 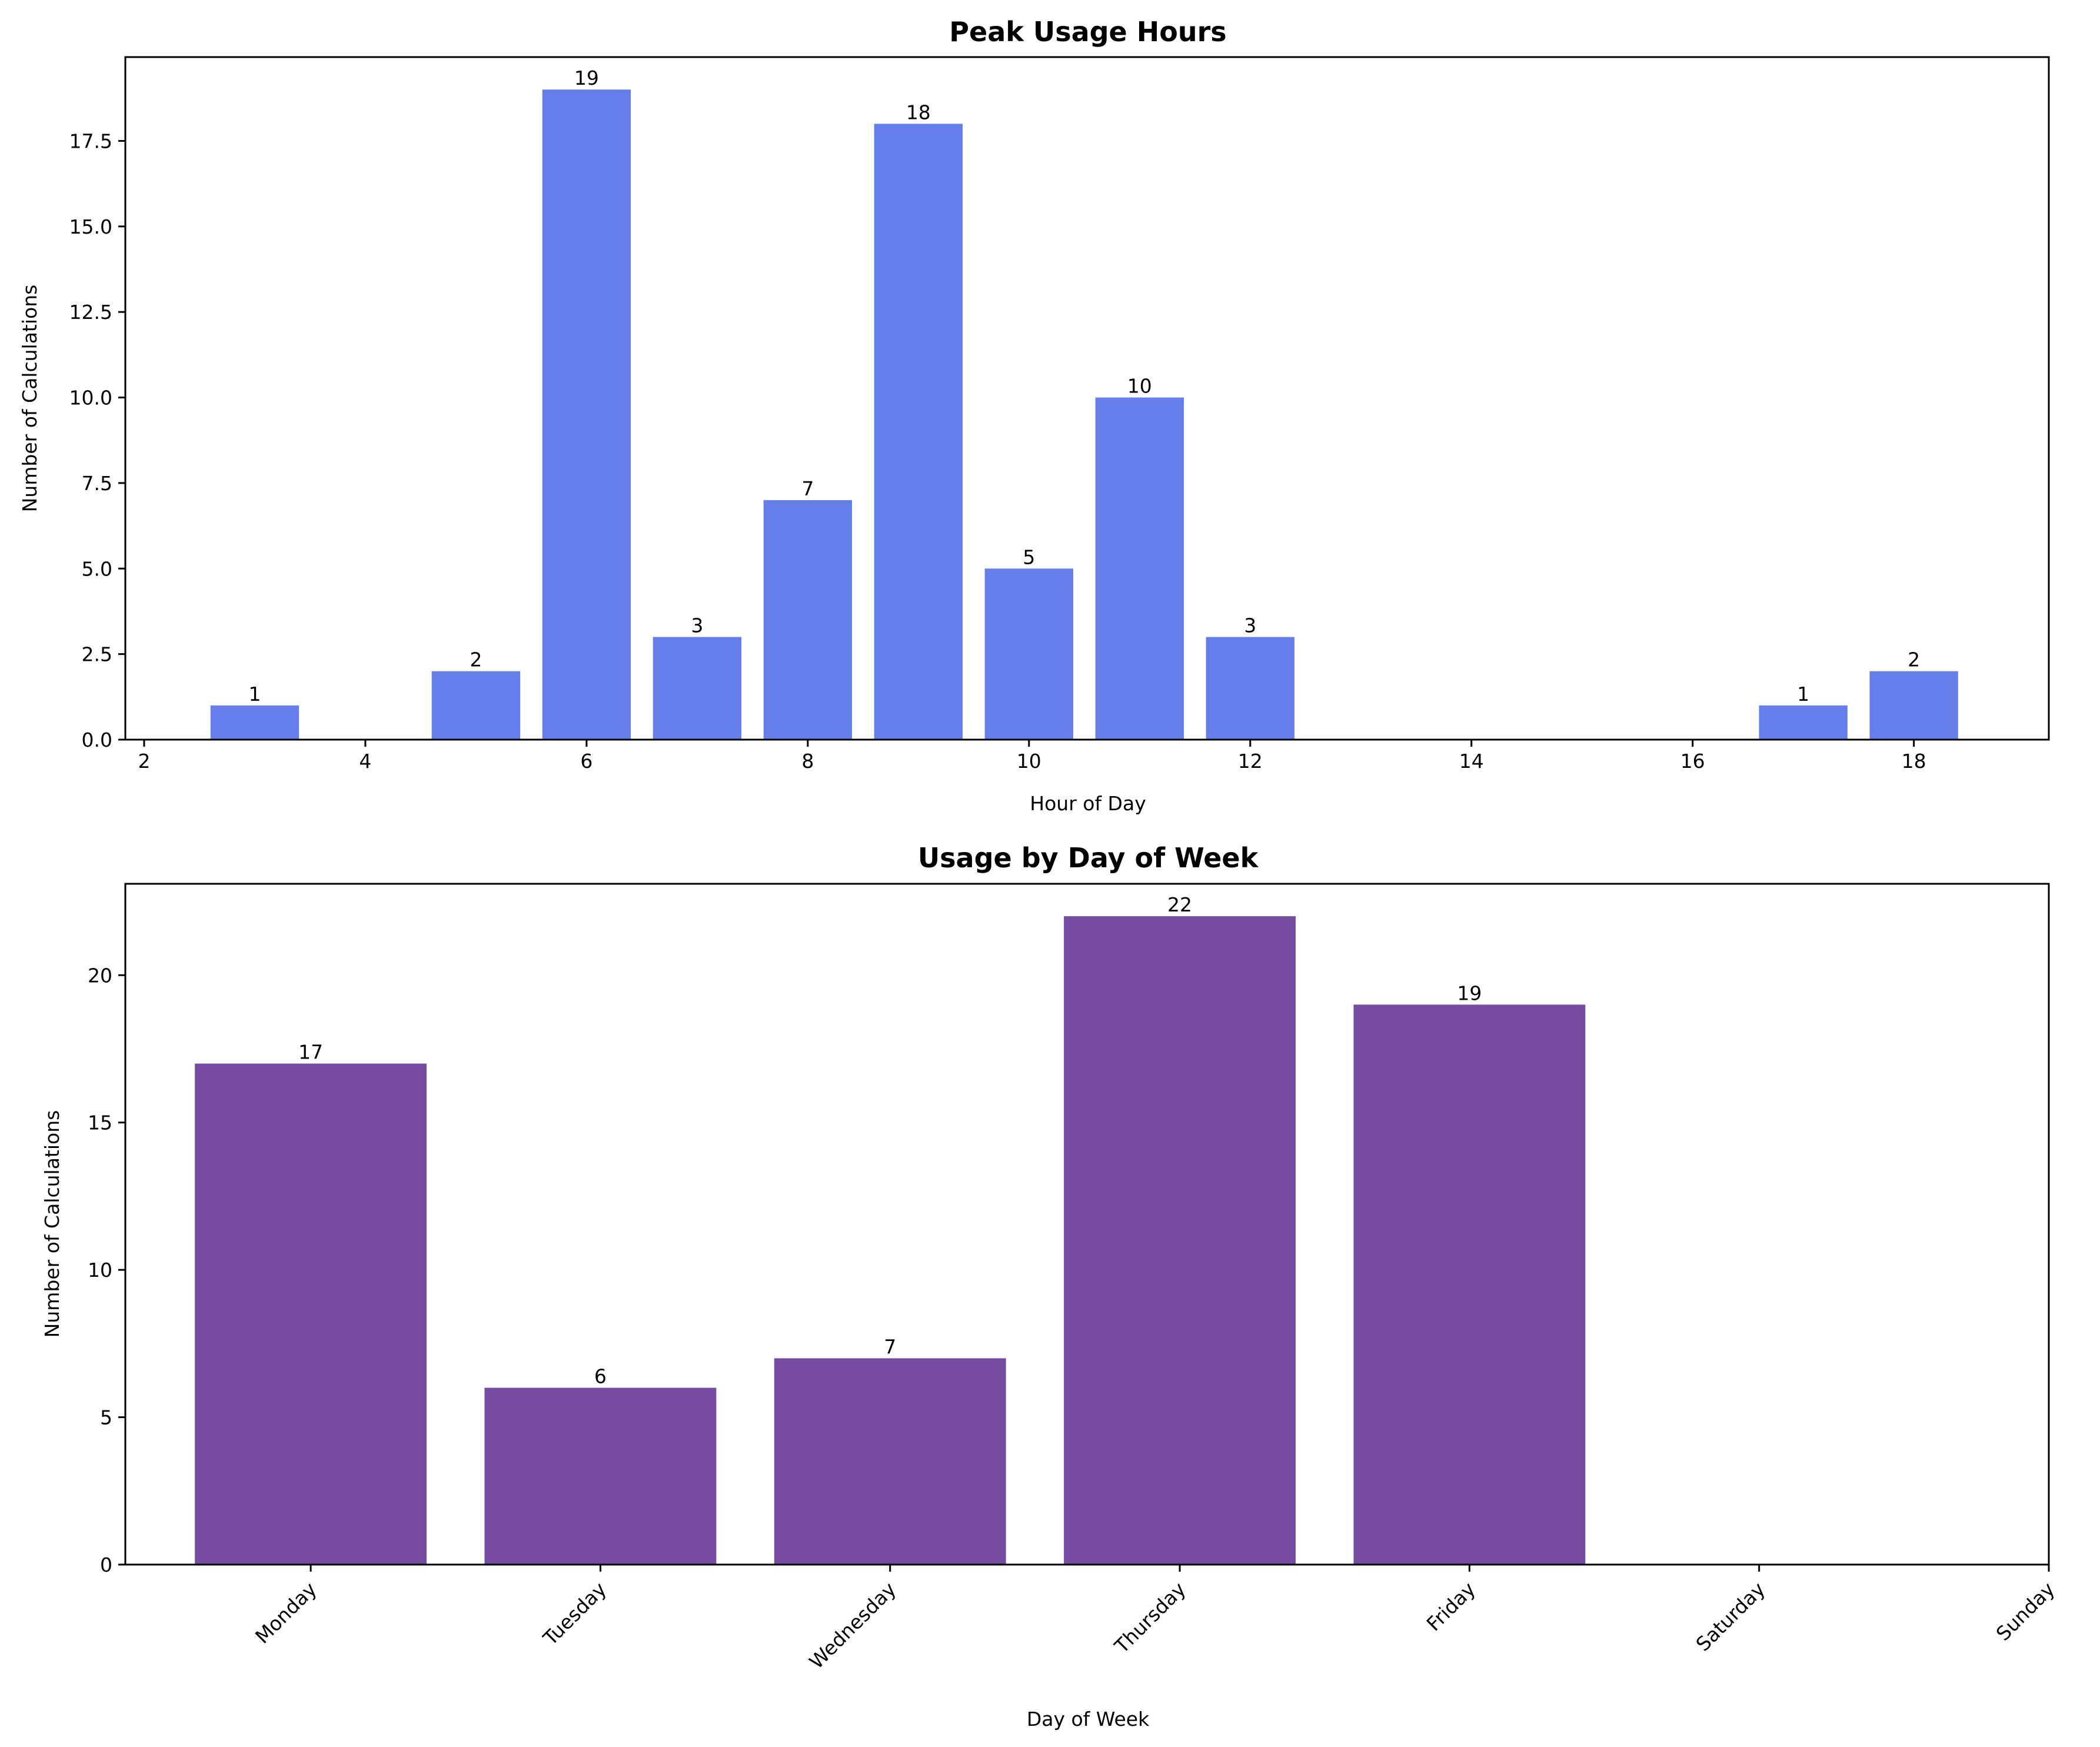 I want to click on chart1-x-tick-label: 16, so click(x=1692, y=761).